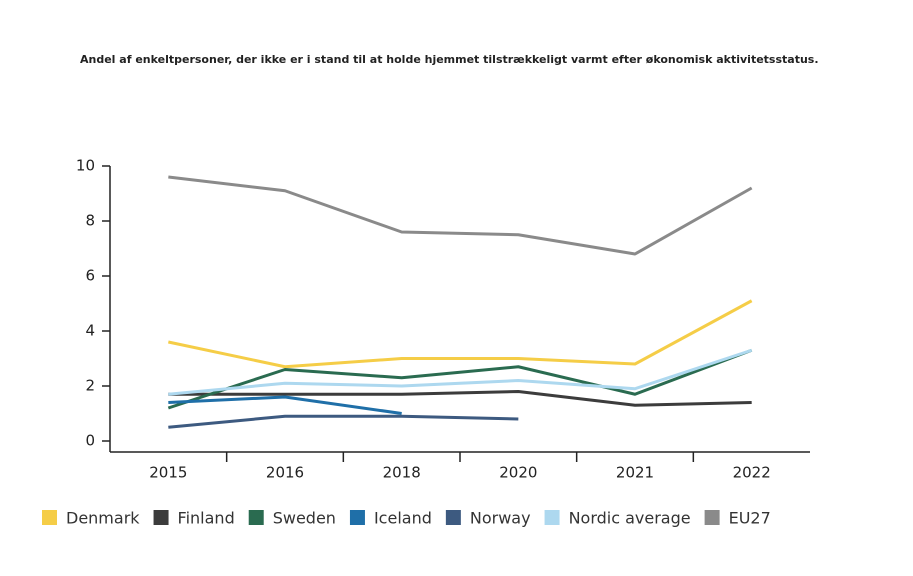 The image size is (913, 576). I want to click on legend-label: Norway, so click(500, 518).